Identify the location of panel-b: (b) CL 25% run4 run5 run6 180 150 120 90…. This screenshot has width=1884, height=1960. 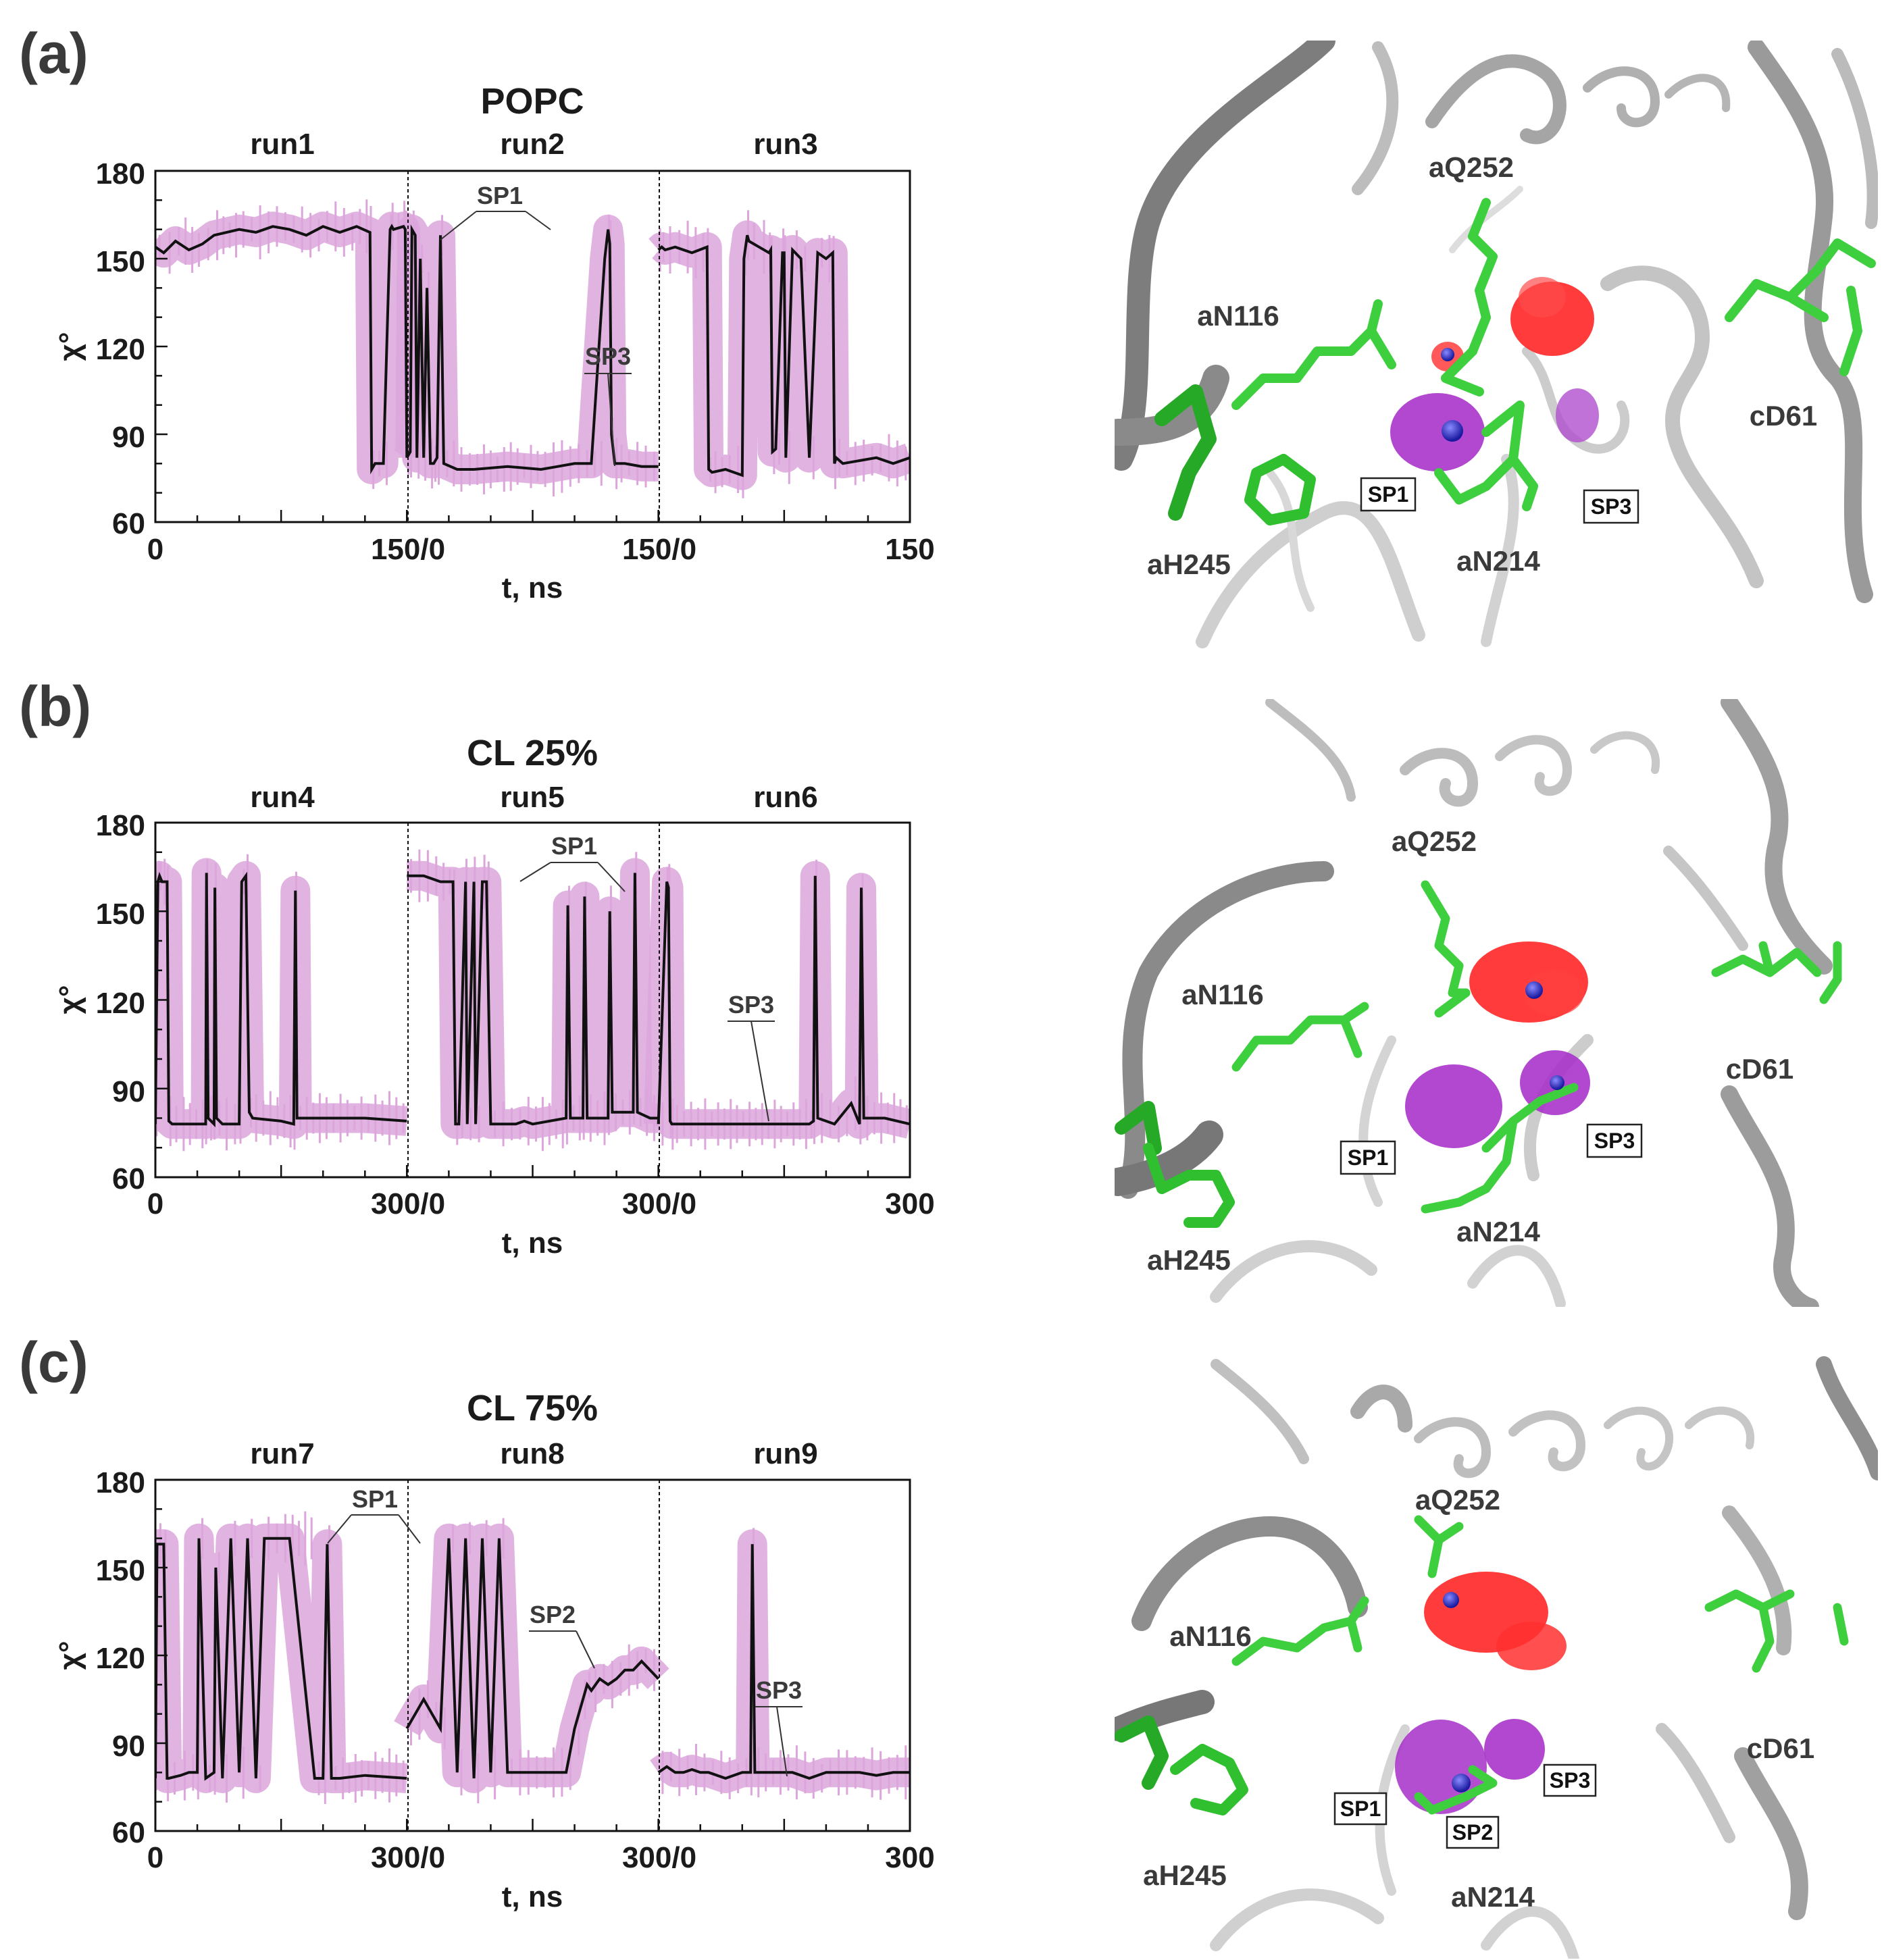
(477, 968).